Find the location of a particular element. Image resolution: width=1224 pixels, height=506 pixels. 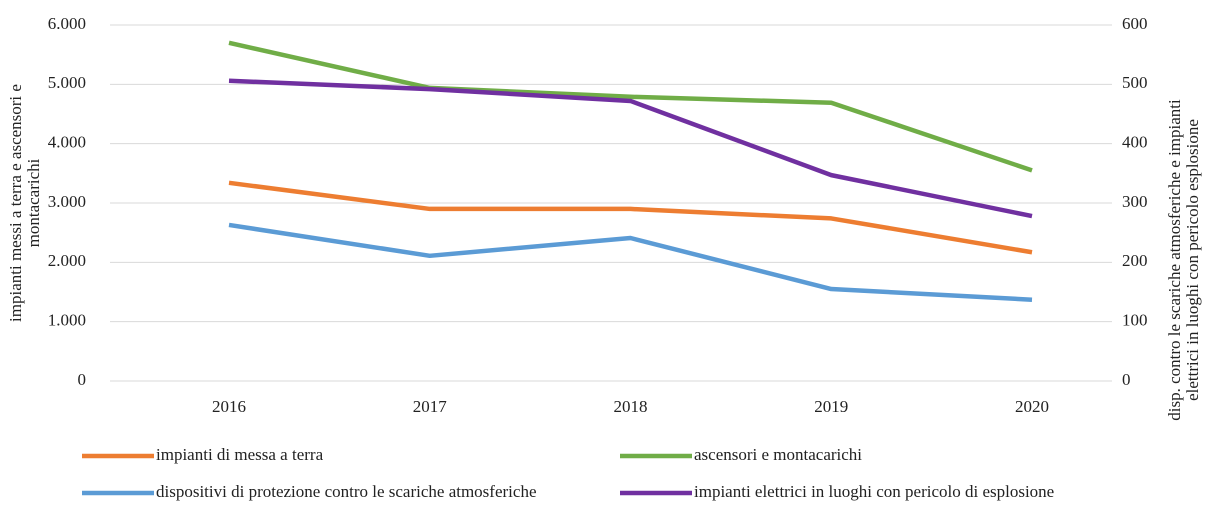

y-tick-label: 2.000 is located at coordinates (67, 260).